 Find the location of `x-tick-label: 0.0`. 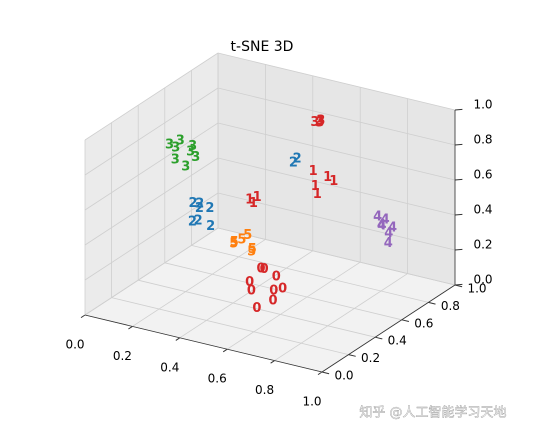

x-tick-label: 0.0 is located at coordinates (74, 345).